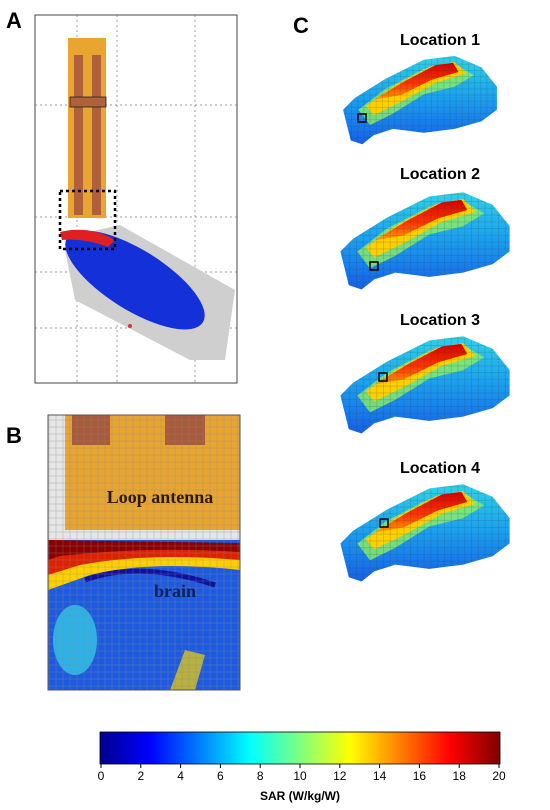 The image size is (550, 810). What do you see at coordinates (101, 776) in the screenshot?
I see `tick-label: 0` at bounding box center [101, 776].